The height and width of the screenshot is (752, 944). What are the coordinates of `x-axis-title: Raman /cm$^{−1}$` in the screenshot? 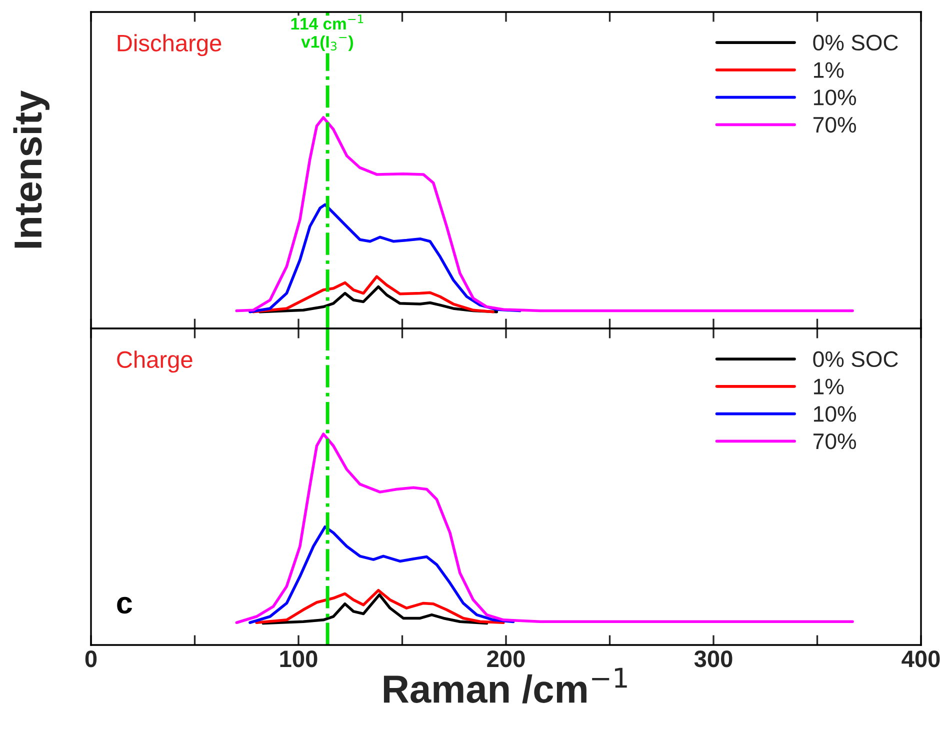 It's located at (505, 686).